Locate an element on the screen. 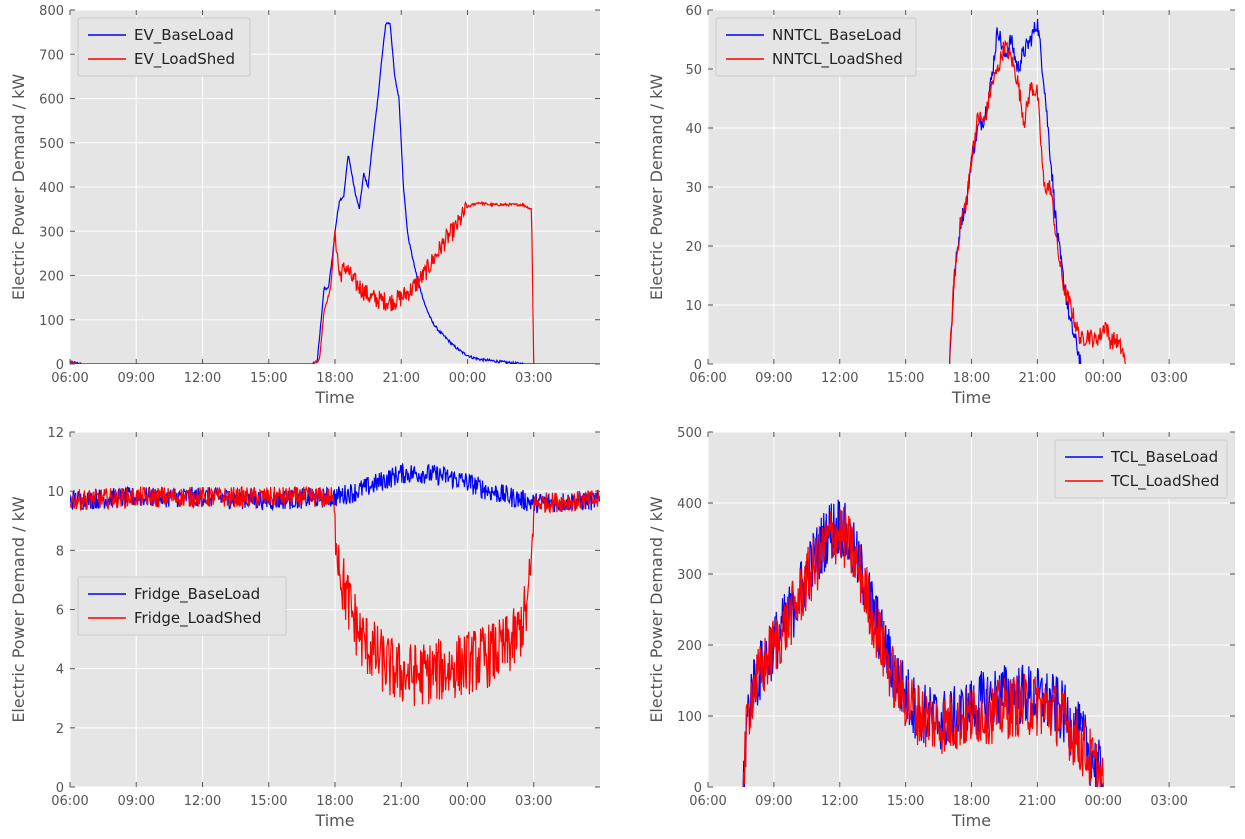 This screenshot has height=839, width=1245. legend: Fridge_BaseLoad Fridge_LoadShed is located at coordinates (182, 606).